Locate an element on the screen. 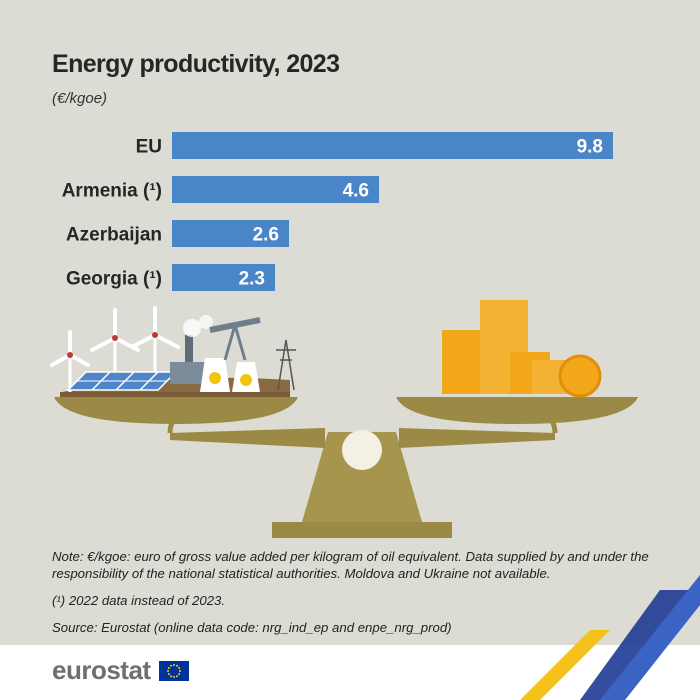  factory-icon is located at coordinates (191, 349).